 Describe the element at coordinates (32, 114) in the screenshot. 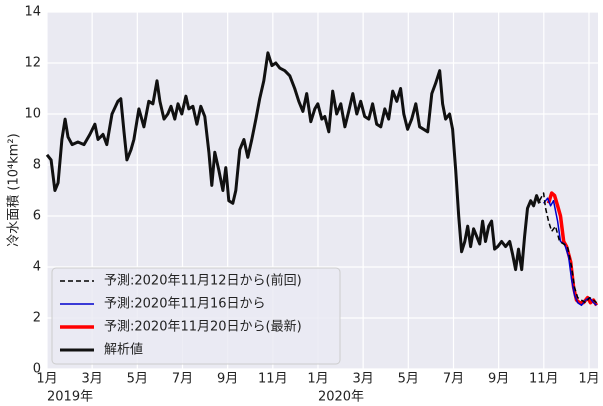

I see `y-tick-label: 10` at that location.